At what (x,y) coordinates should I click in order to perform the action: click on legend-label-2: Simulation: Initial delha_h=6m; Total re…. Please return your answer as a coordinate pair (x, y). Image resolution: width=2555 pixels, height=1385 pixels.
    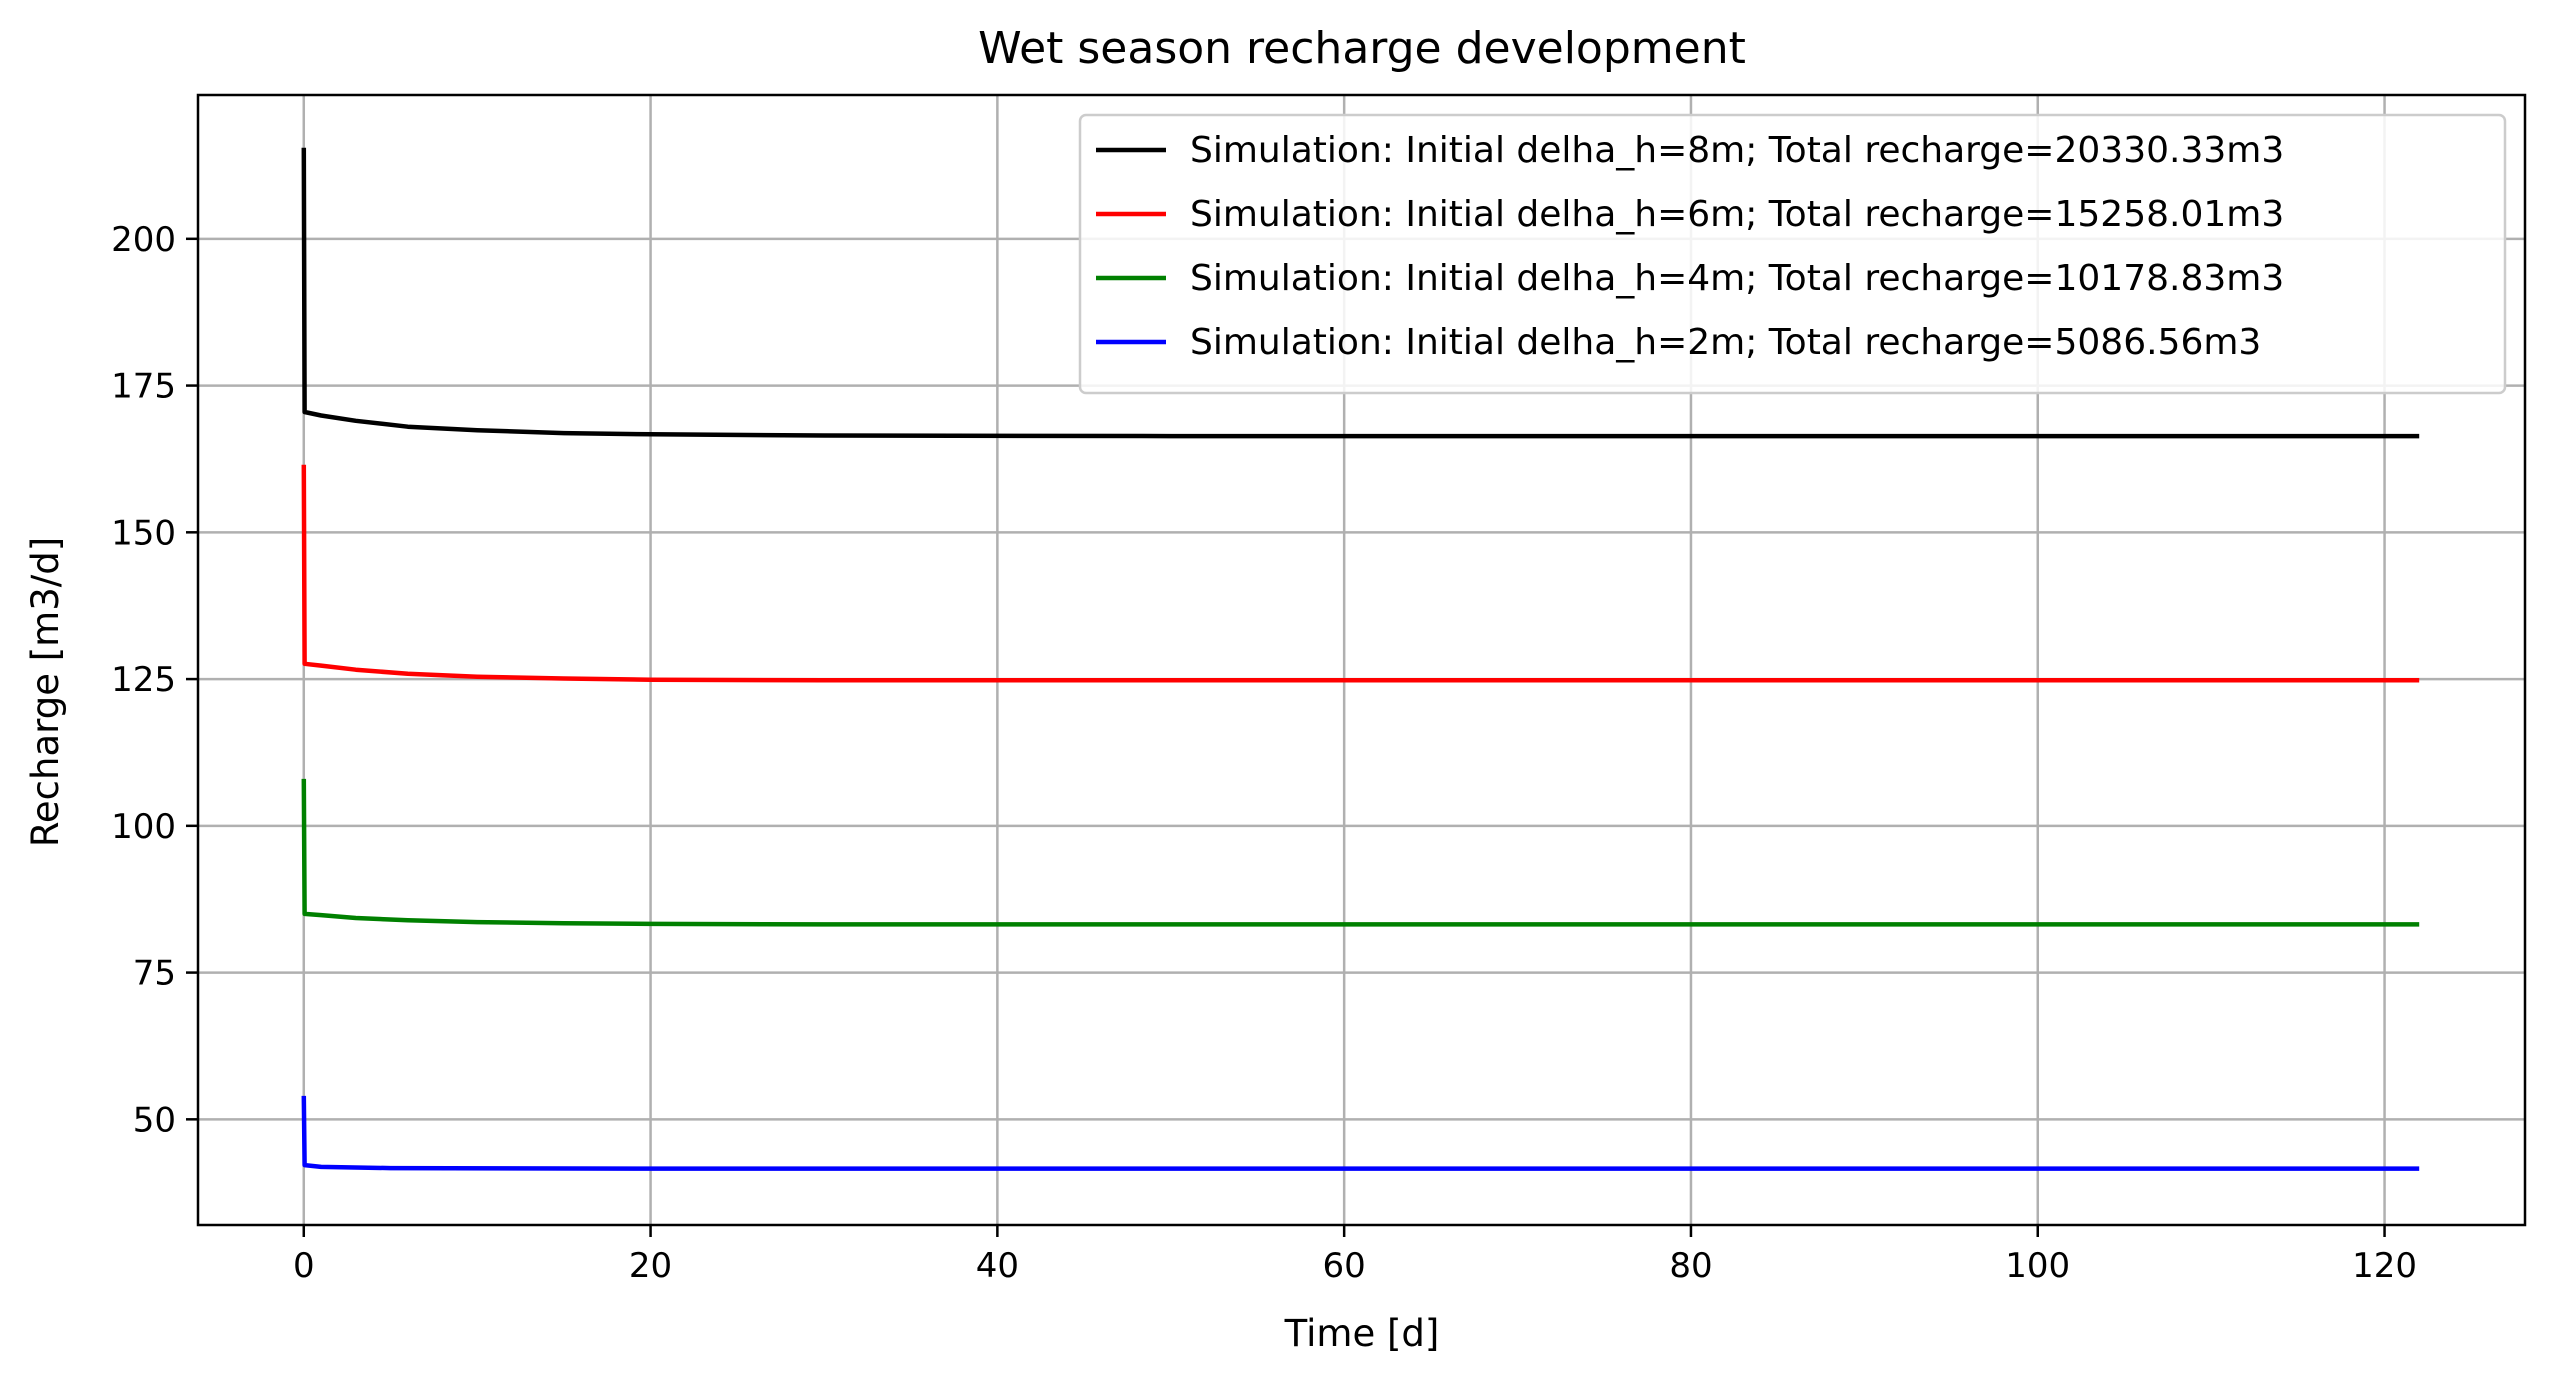
    Looking at the image, I should click on (1737, 214).